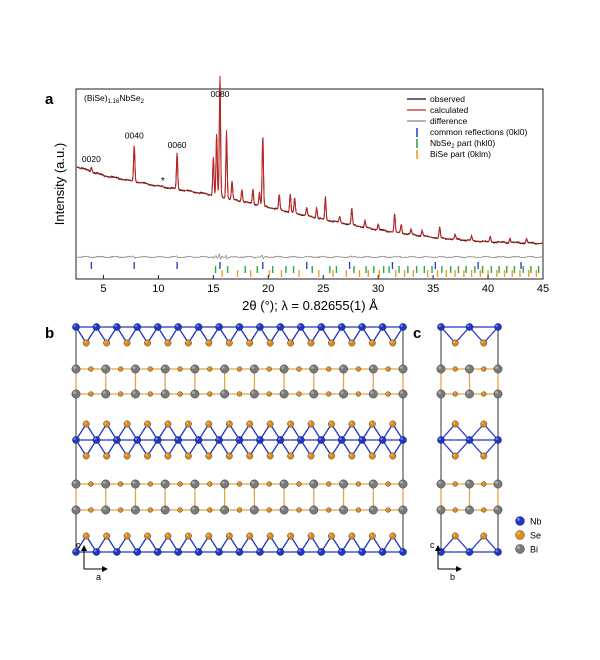 The image size is (600, 660). What do you see at coordinates (92, 561) in the screenshot?
I see `axis-indicator-b: c a` at bounding box center [92, 561].